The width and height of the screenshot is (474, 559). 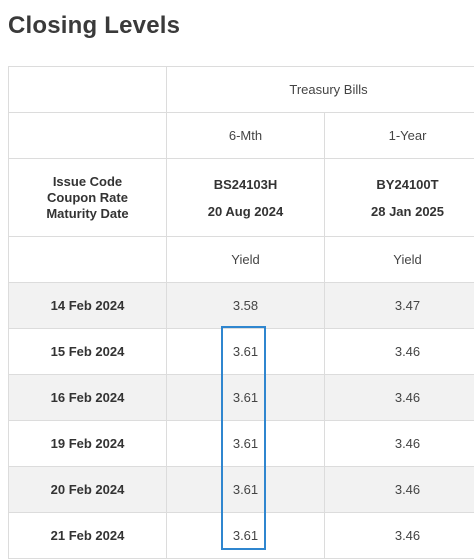 What do you see at coordinates (246, 306) in the screenshot?
I see `yield-6mth: 3.58` at bounding box center [246, 306].